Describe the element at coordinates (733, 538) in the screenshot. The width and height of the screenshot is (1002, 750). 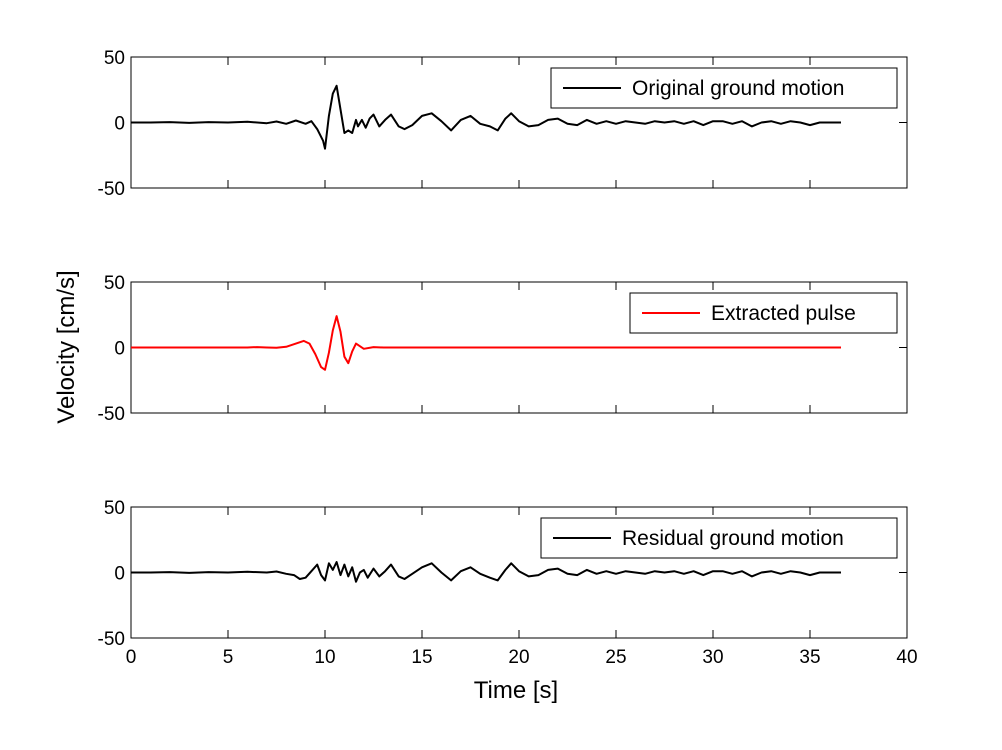
I see `legend-label: Residual ground motion` at that location.